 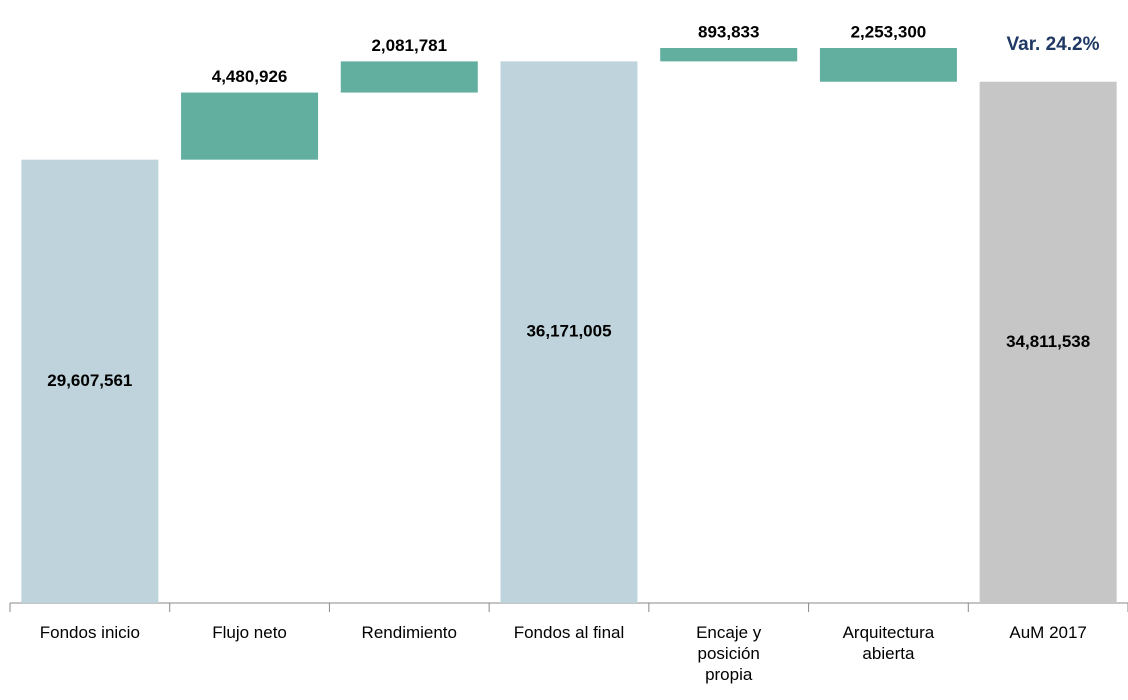 What do you see at coordinates (1048, 632) in the screenshot?
I see `x-tick-label: AuM 2017` at bounding box center [1048, 632].